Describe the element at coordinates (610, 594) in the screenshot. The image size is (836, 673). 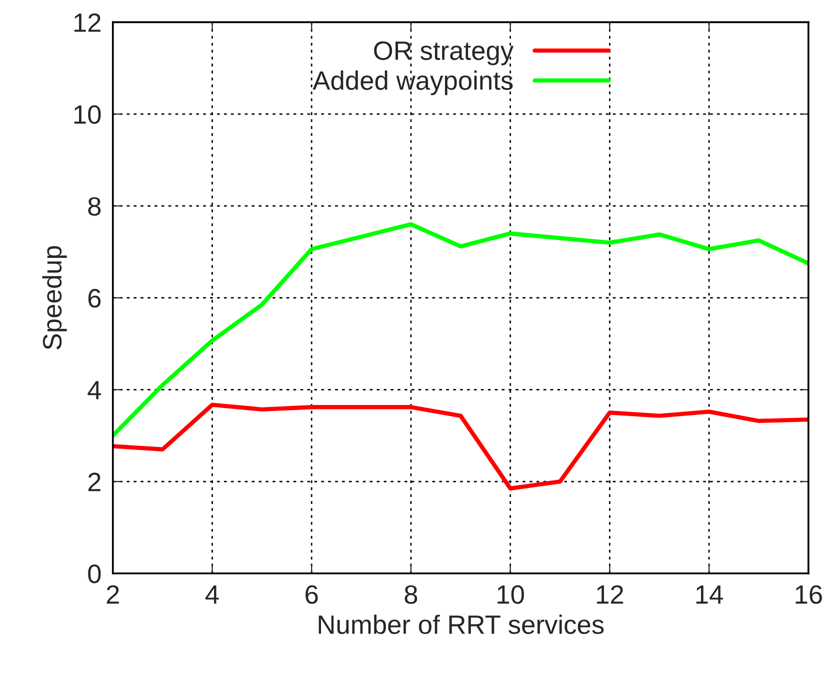
I see `x-tick-label: 12` at that location.